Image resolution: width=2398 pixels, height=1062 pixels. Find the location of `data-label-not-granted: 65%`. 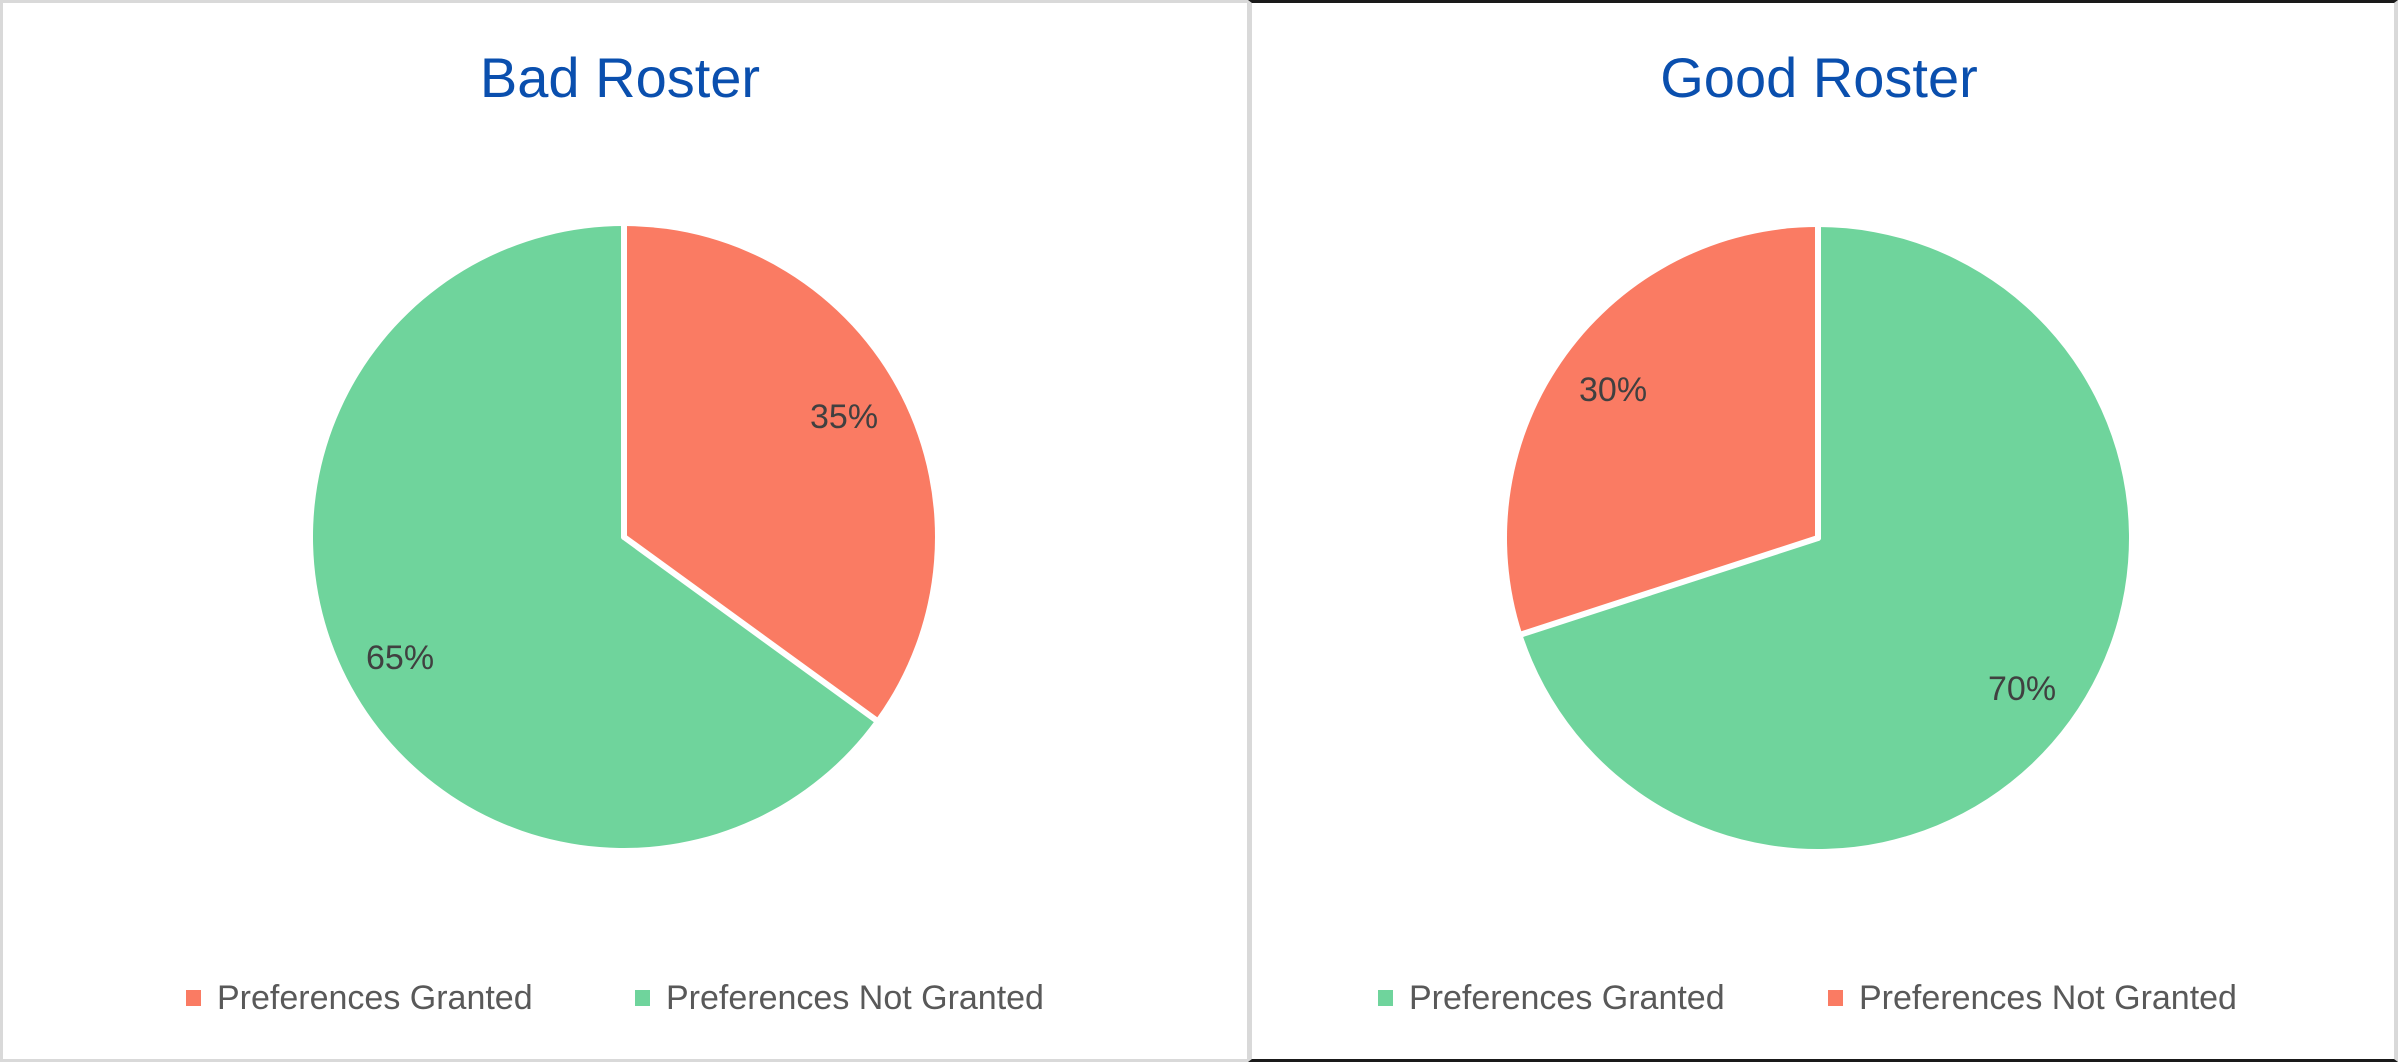

data-label-not-granted: 65% is located at coordinates (400, 658).